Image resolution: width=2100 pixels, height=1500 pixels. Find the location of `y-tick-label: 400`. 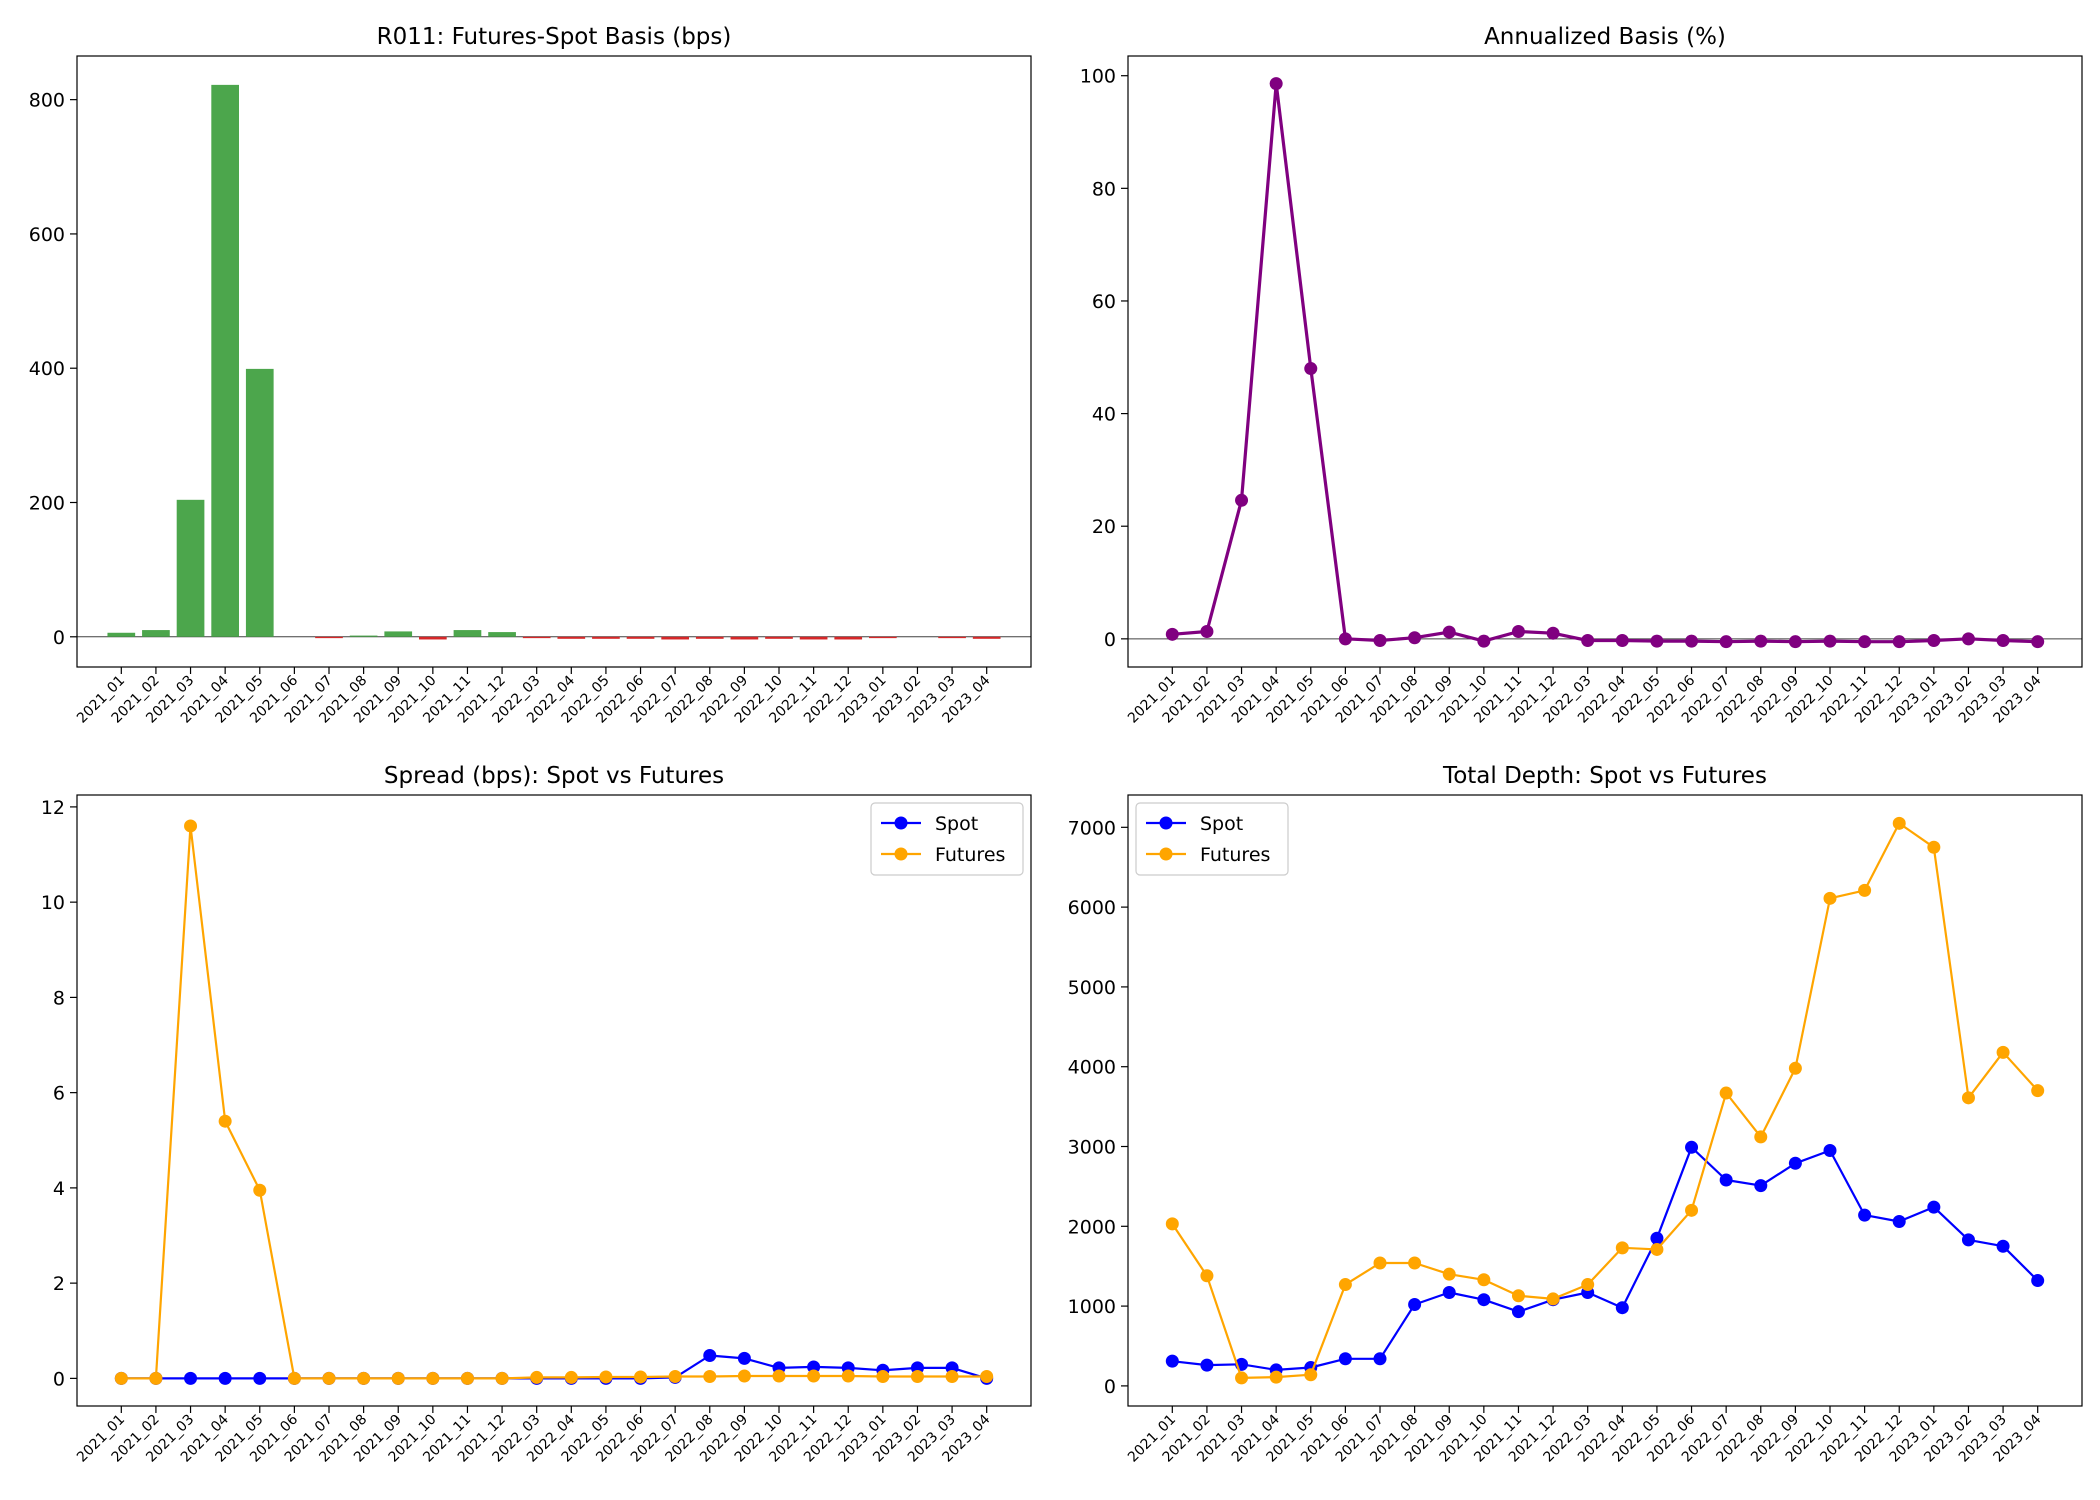

y-tick-label: 400 is located at coordinates (47, 369).